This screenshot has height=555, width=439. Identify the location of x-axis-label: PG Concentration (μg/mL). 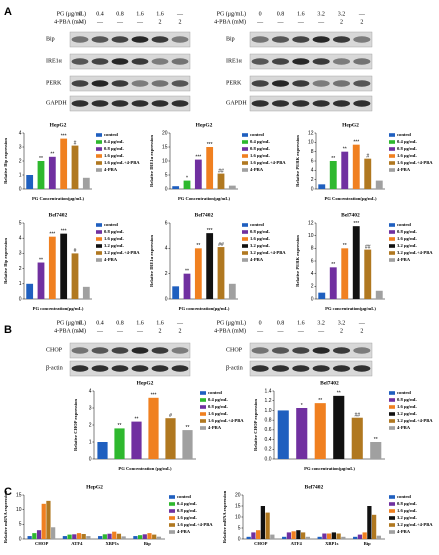
(145, 468).